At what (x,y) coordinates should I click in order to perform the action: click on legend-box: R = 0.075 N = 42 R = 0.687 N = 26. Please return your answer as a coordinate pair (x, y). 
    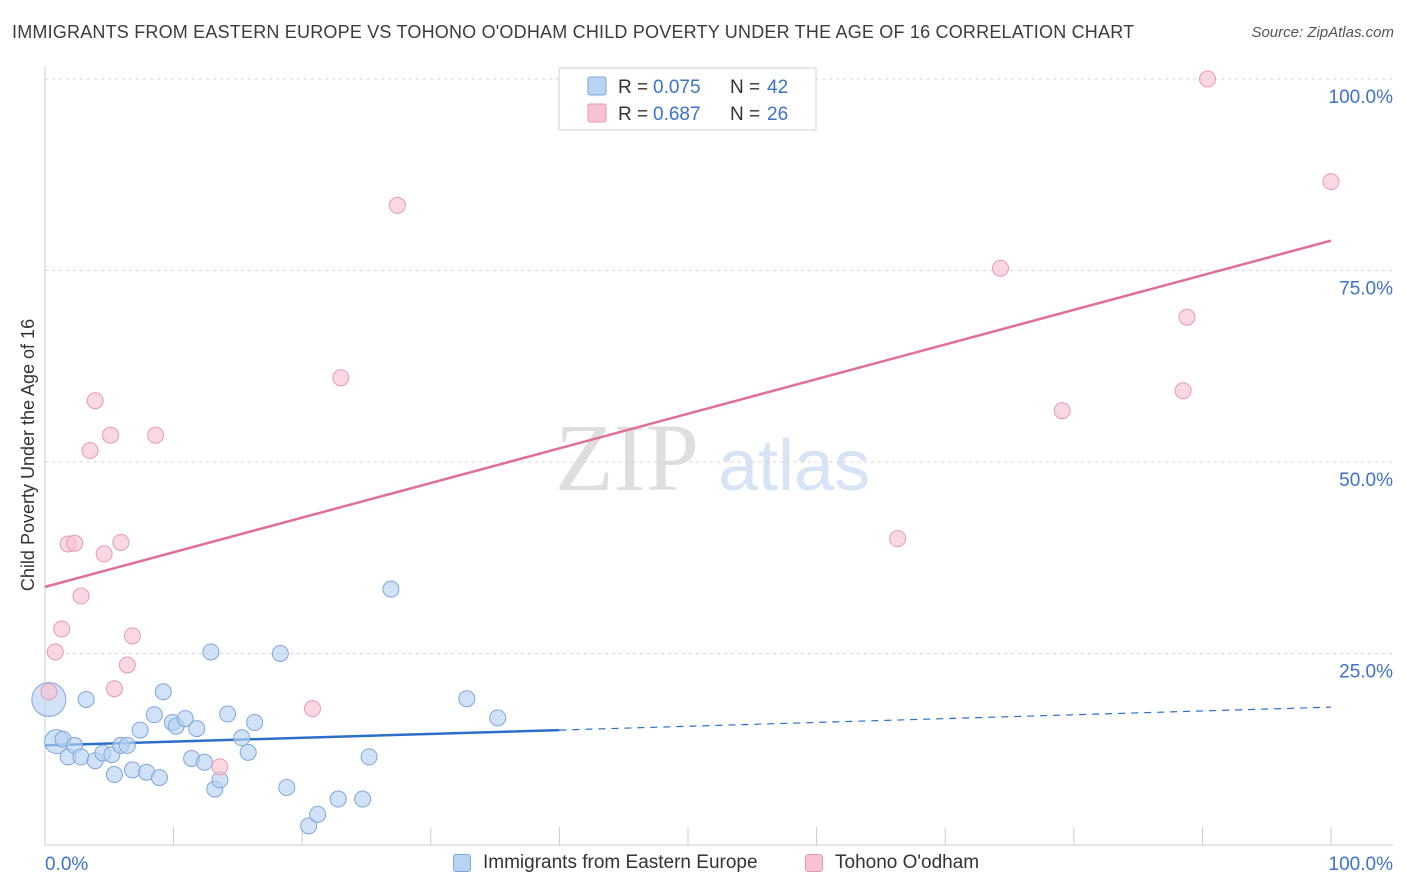
    Looking at the image, I should click on (687, 99).